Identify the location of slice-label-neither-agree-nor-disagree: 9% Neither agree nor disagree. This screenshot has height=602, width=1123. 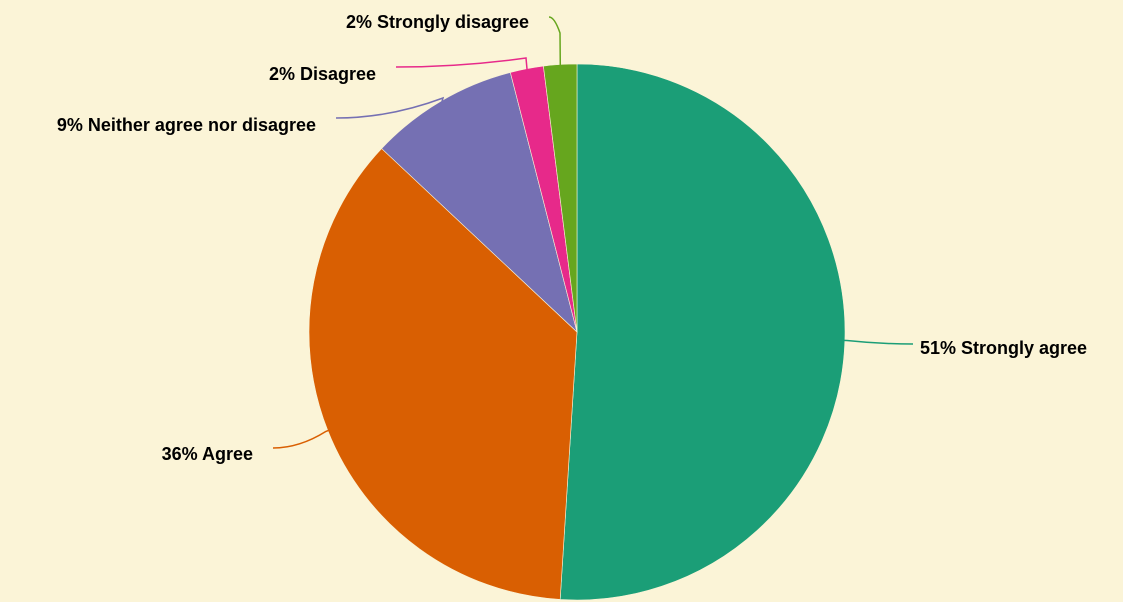
(186, 125).